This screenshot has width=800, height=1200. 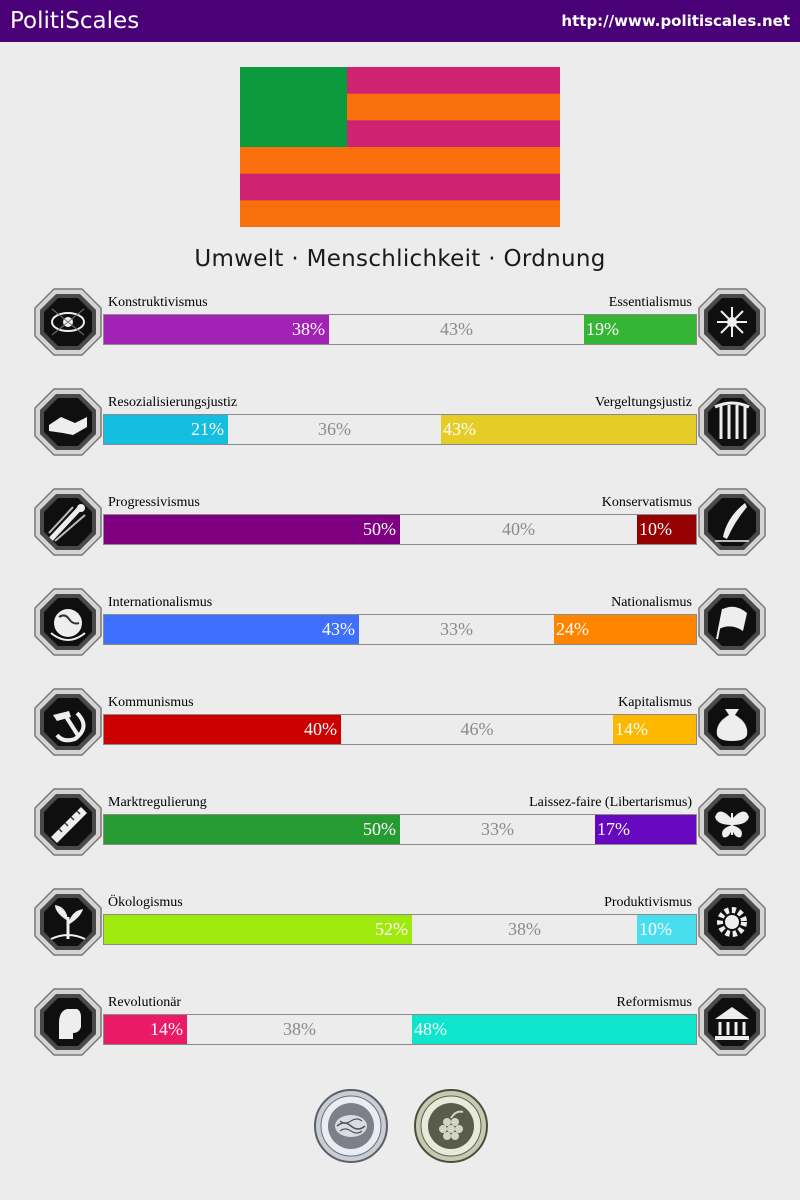 I want to click on axis-right-label: Reformismus, so click(x=654, y=1002).